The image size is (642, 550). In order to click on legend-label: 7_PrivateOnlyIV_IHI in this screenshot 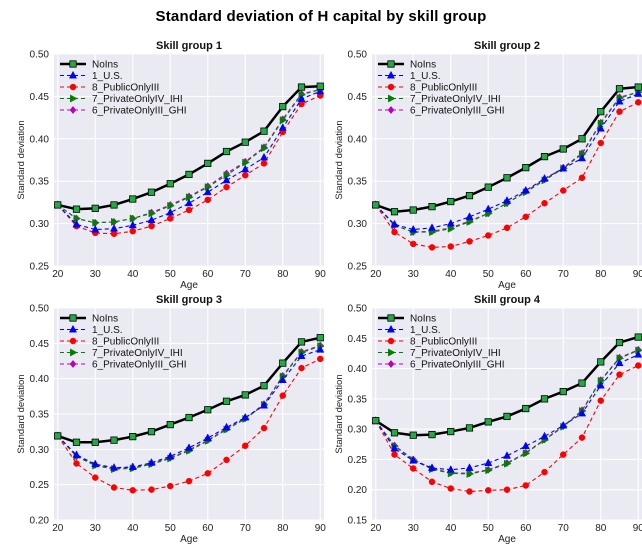, I will do `click(137, 353)`.